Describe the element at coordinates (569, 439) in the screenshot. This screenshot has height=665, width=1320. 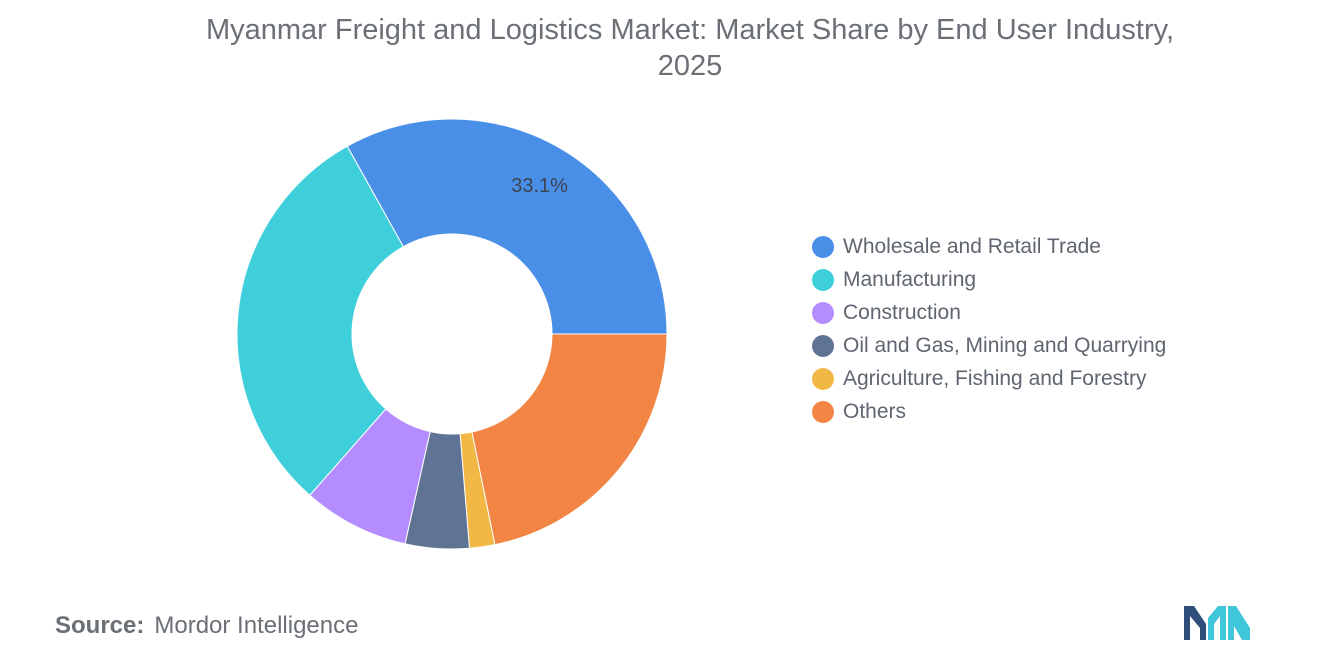
I see `slice-others` at that location.